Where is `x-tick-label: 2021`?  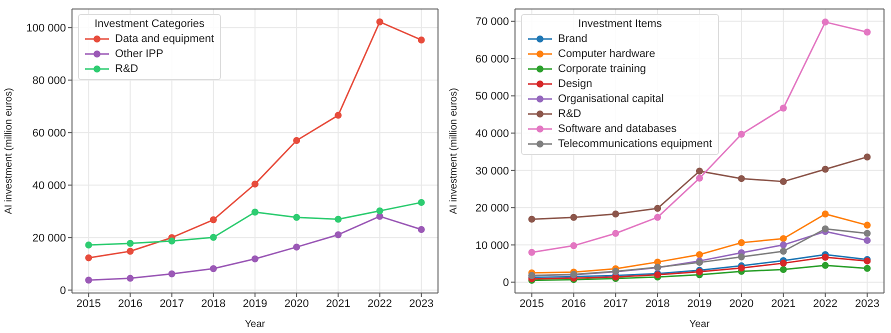 x-tick-label: 2021 is located at coordinates (338, 304).